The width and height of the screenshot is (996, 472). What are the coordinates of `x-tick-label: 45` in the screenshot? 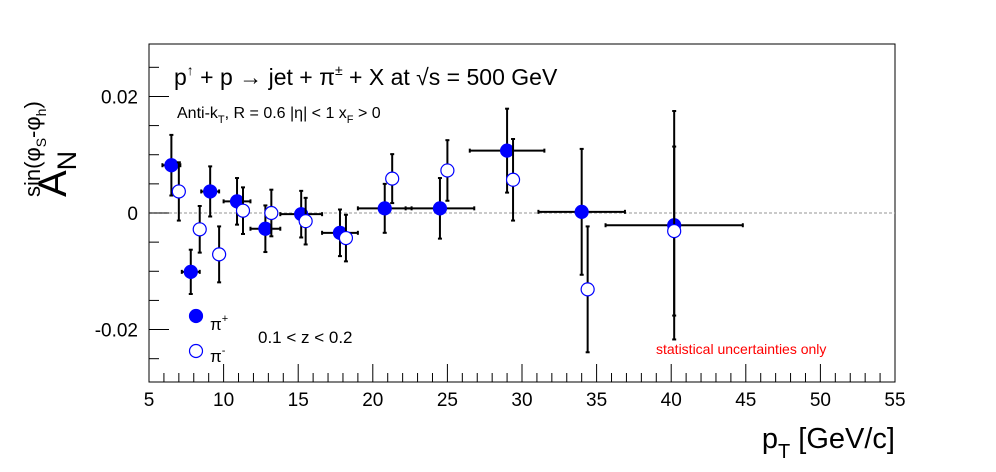 It's located at (745, 400).